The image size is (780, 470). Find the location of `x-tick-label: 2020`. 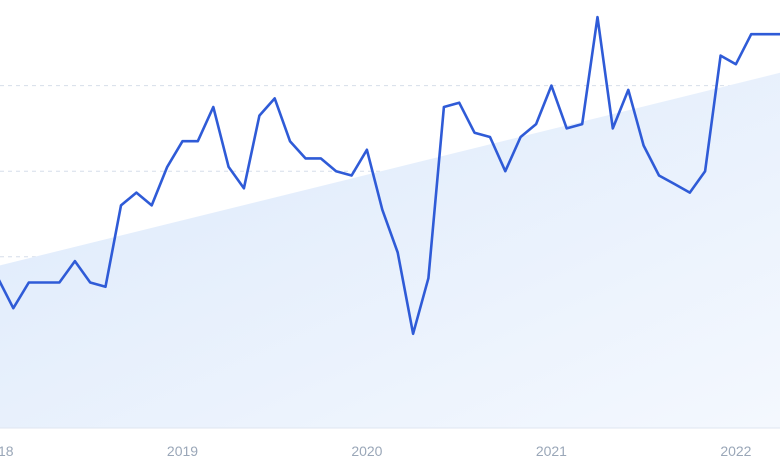

x-tick-label: 2020 is located at coordinates (366, 451).